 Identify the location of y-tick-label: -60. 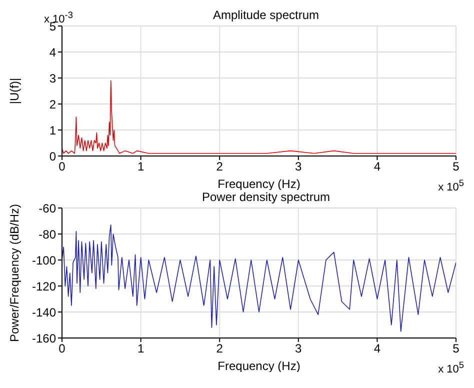
(47, 208).